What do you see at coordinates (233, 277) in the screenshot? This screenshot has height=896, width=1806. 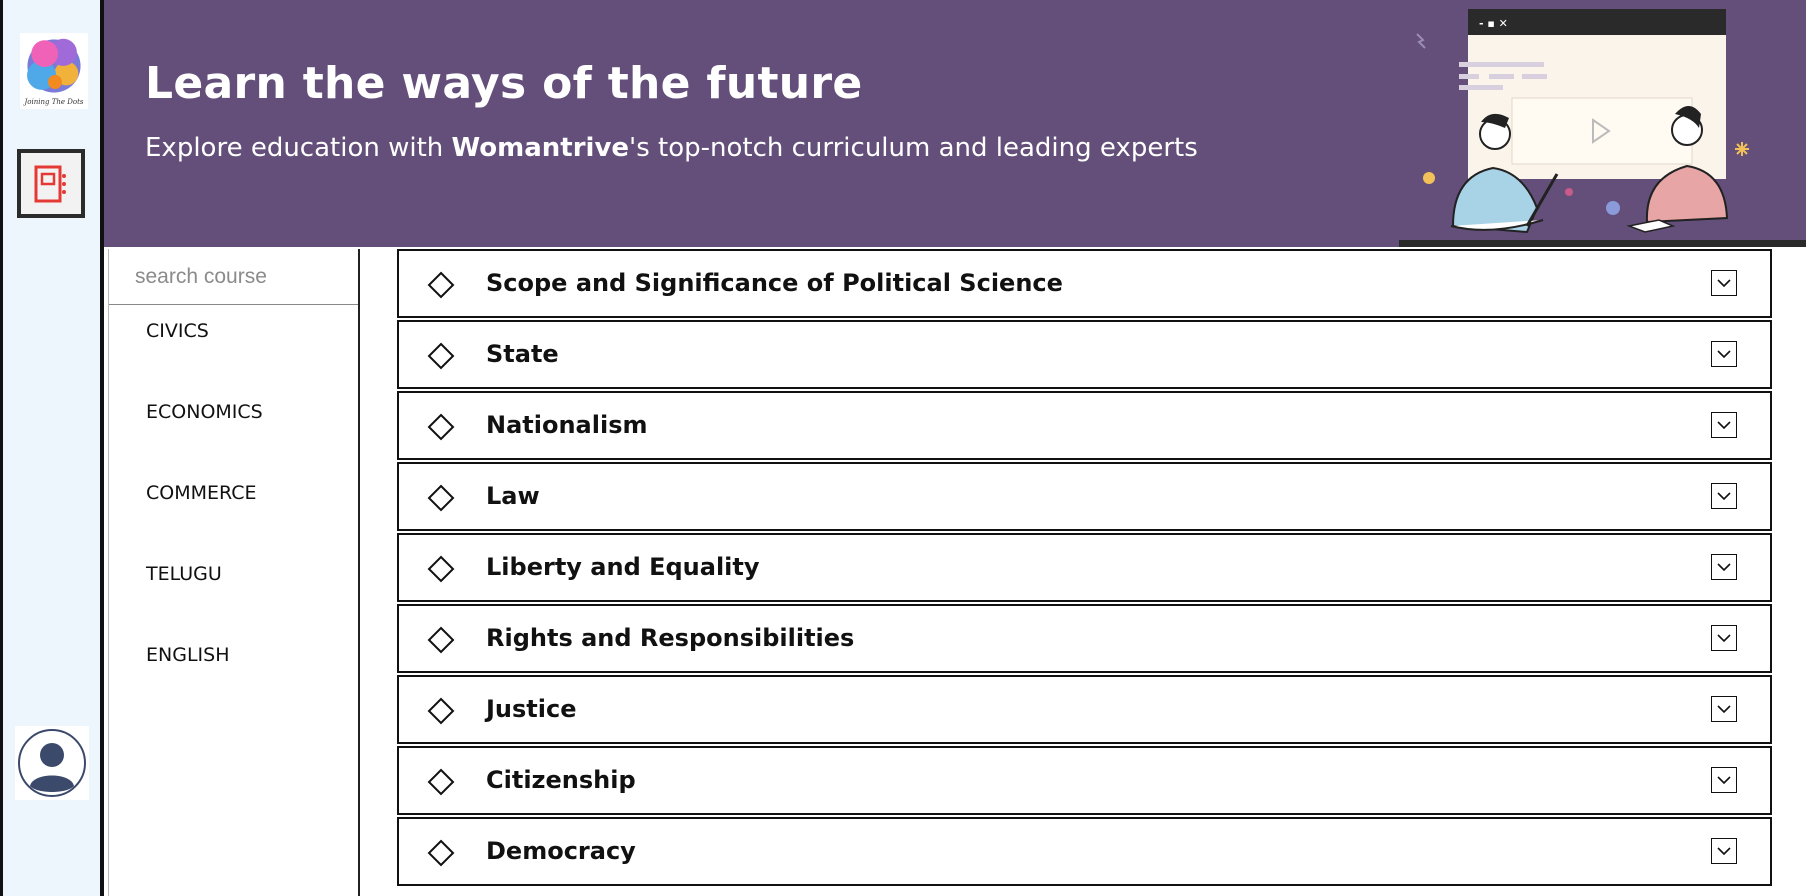 I see `search-course-input` at bounding box center [233, 277].